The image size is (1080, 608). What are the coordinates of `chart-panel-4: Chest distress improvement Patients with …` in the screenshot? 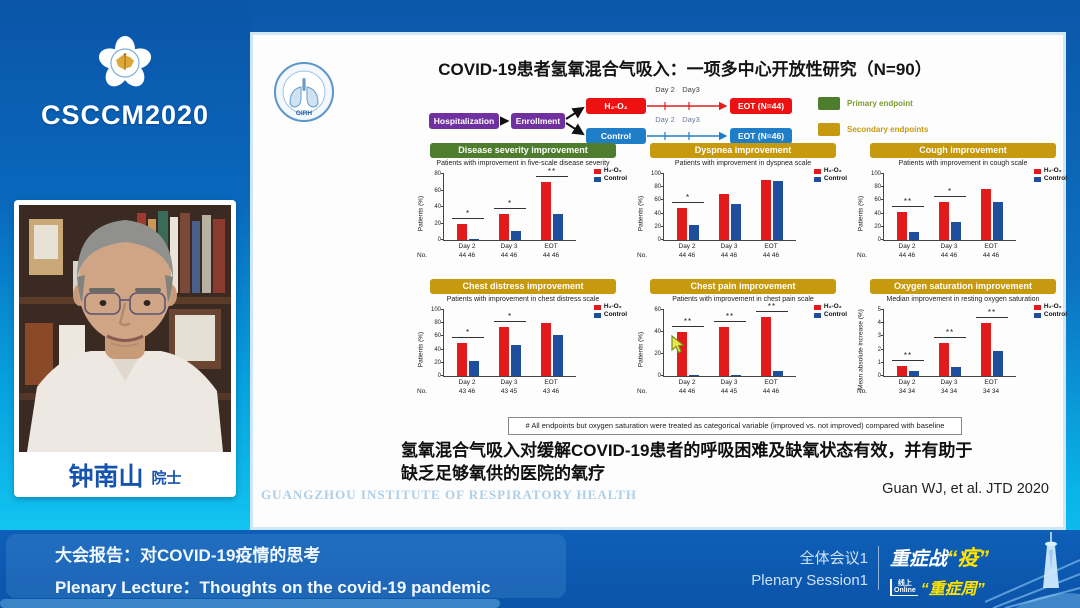 It's located at (523, 347).